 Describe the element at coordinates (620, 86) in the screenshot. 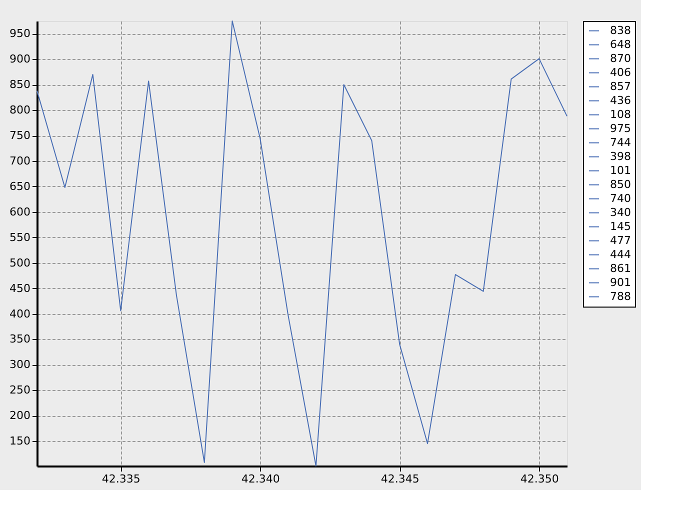

I see `text: 857` at that location.